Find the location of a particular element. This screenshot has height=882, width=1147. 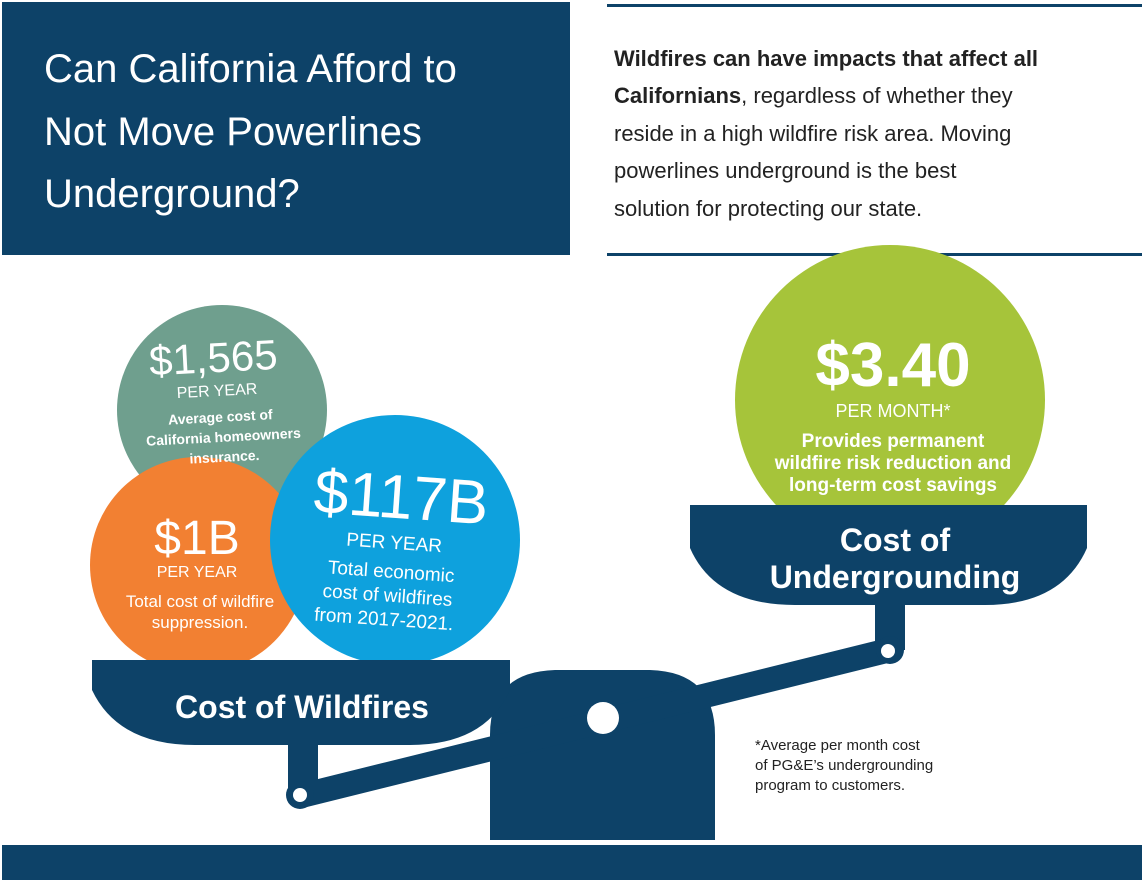

intro-line: Californians, regardless of whether they is located at coordinates (813, 95).